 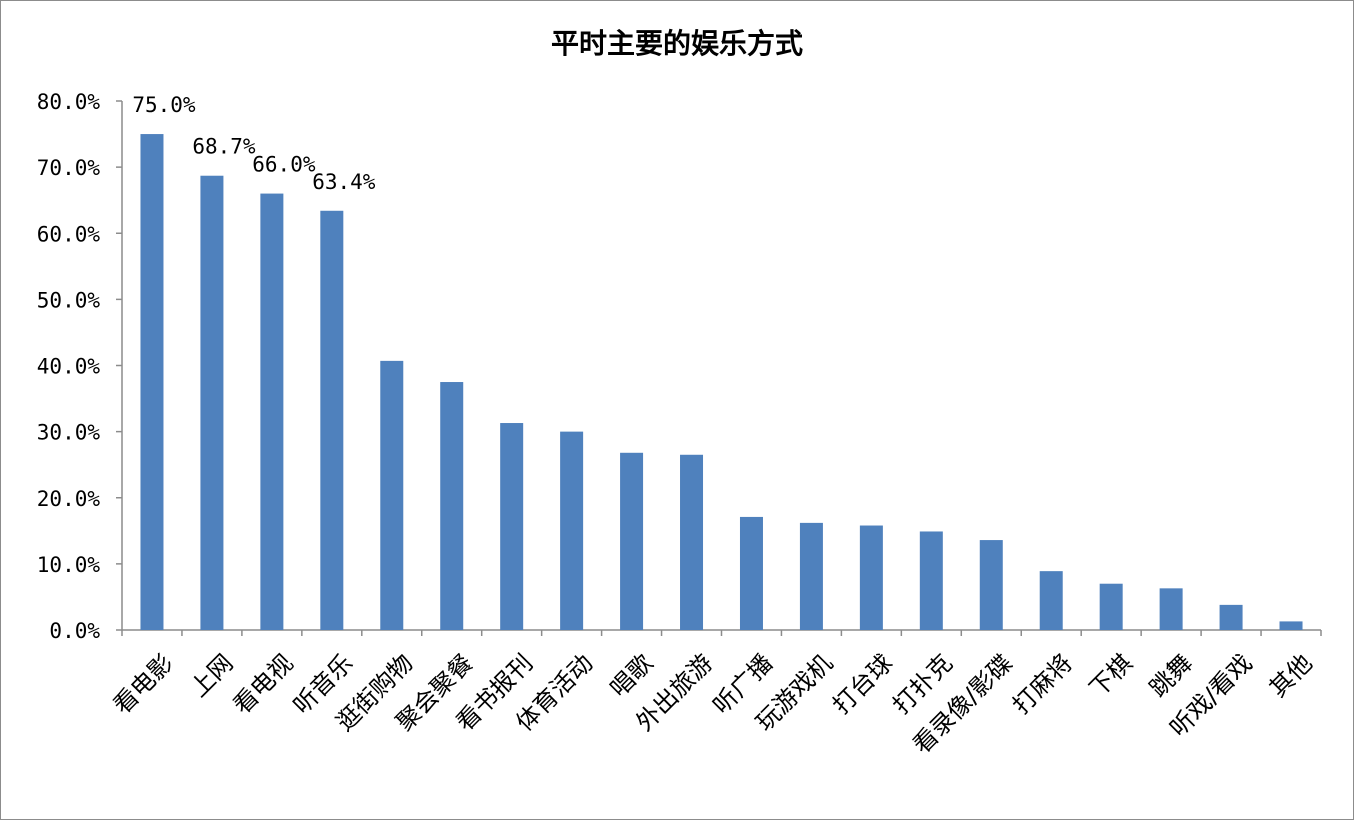 What do you see at coordinates (632, 676) in the screenshot?
I see `x-category-label: 唱歌` at bounding box center [632, 676].